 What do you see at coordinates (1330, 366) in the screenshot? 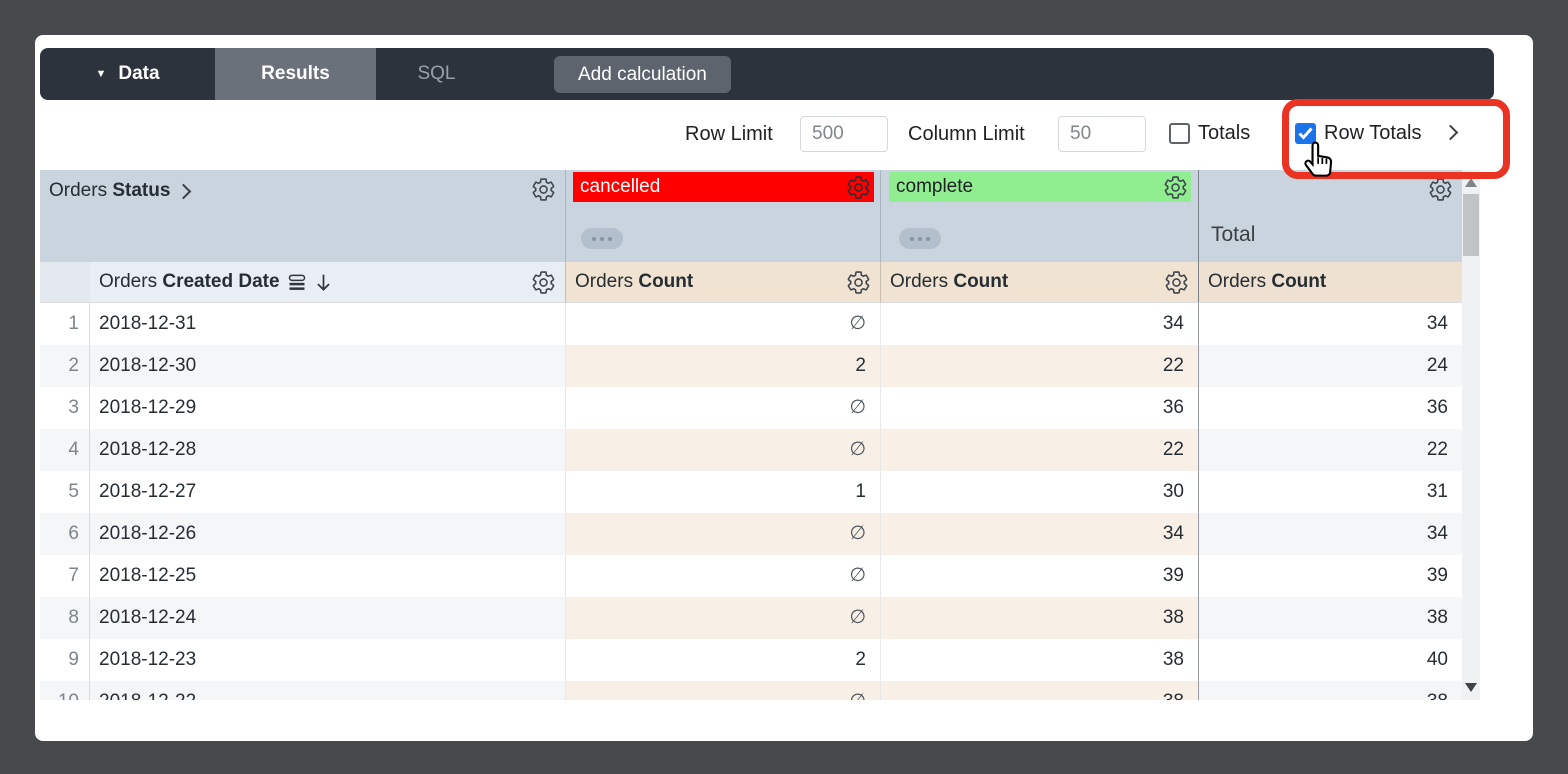
I see `total-count-cell: 24` at bounding box center [1330, 366].